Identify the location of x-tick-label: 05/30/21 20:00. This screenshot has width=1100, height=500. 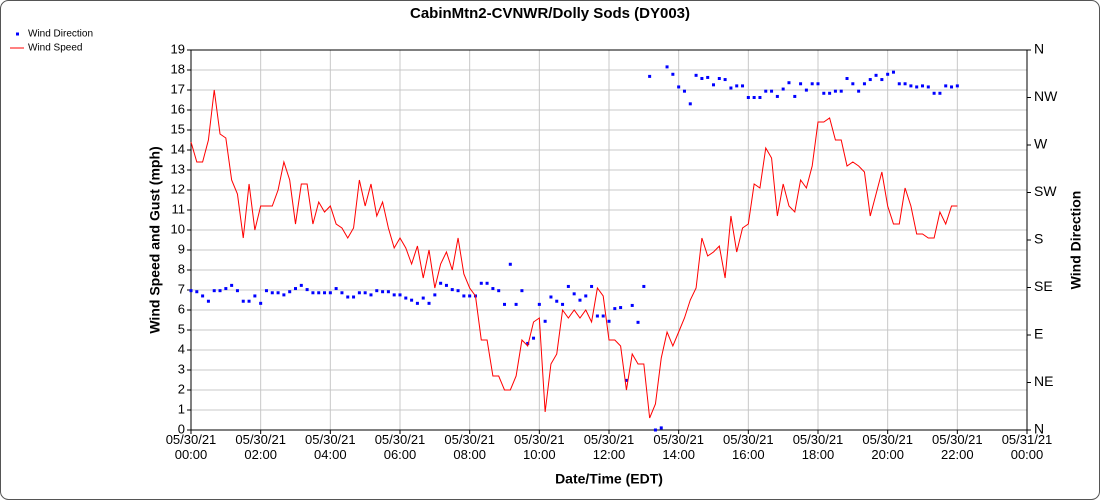
(887, 447).